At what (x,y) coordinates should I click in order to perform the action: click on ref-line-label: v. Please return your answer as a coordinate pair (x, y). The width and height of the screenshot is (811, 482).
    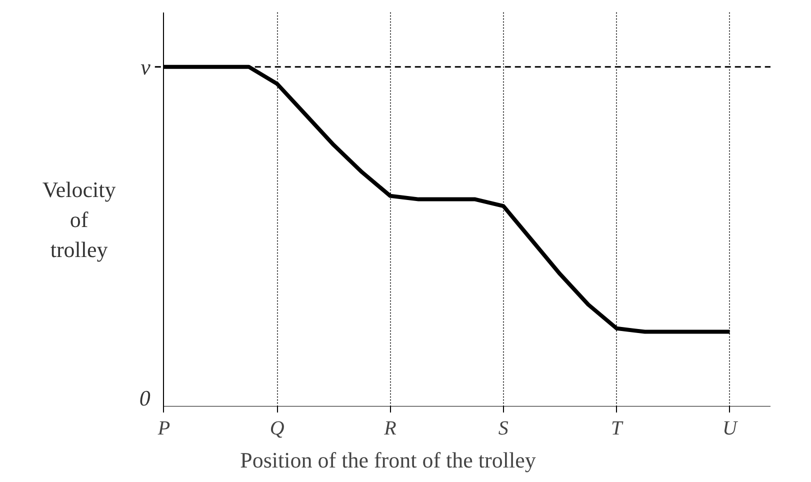
    Looking at the image, I should click on (145, 67).